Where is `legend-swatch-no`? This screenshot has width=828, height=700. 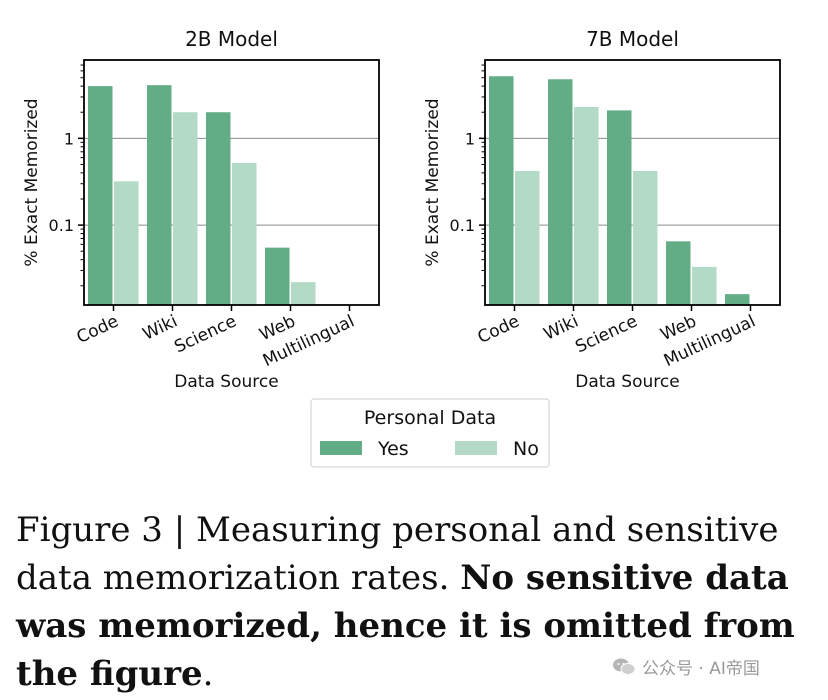
legend-swatch-no is located at coordinates (476, 448).